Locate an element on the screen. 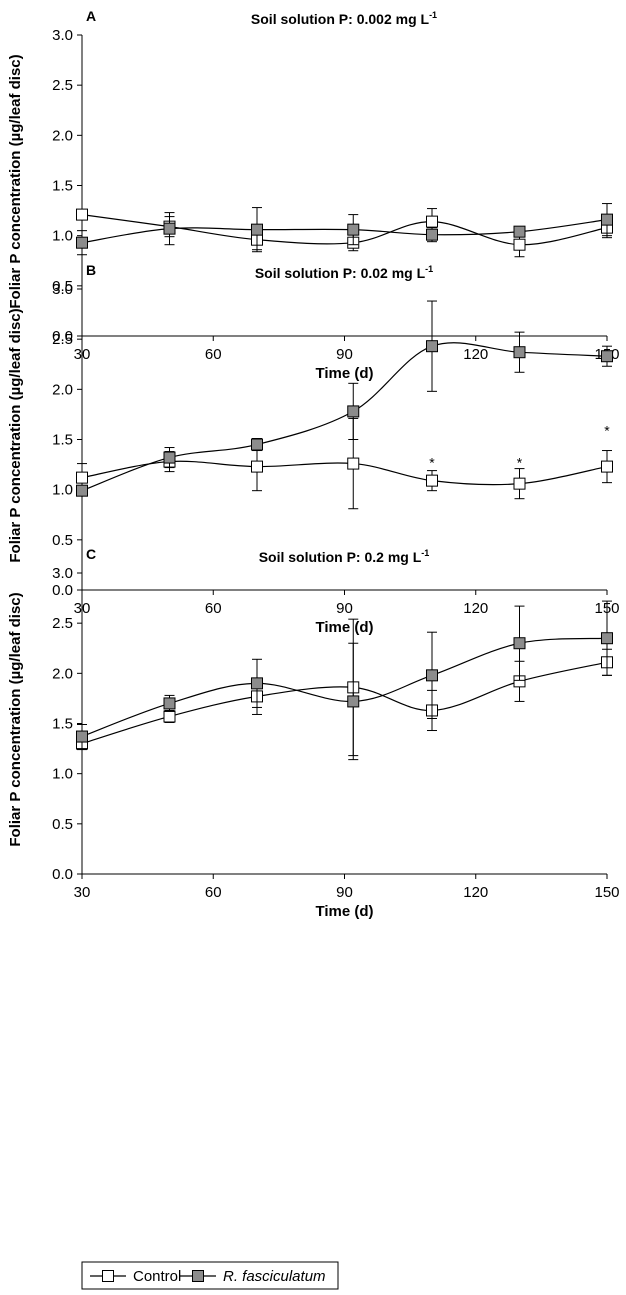  panel-letter: B is located at coordinates (91, 270).